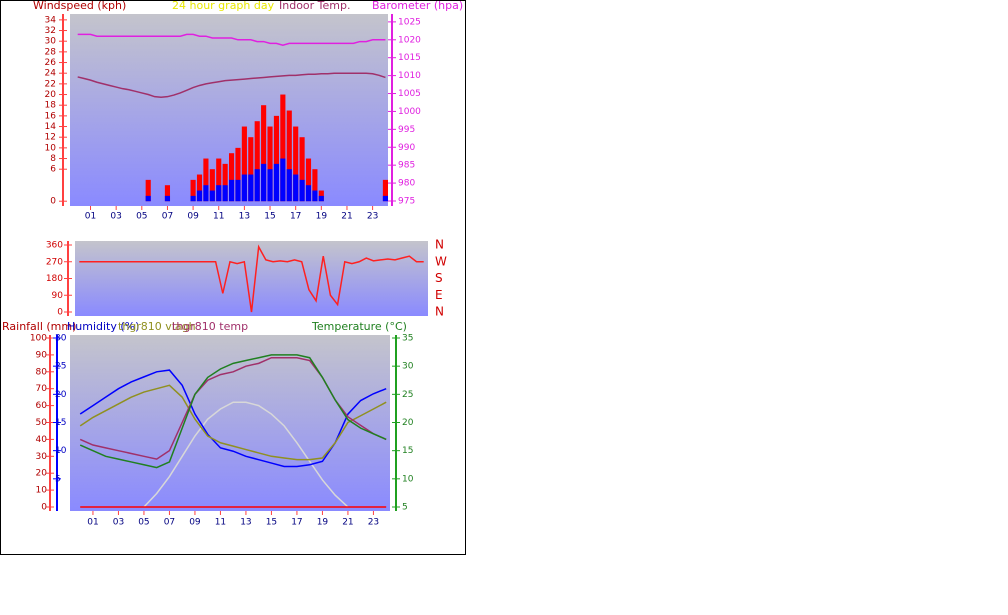  Describe the element at coordinates (54, 262) in the screenshot. I see `y-tick-label: 270` at that location.